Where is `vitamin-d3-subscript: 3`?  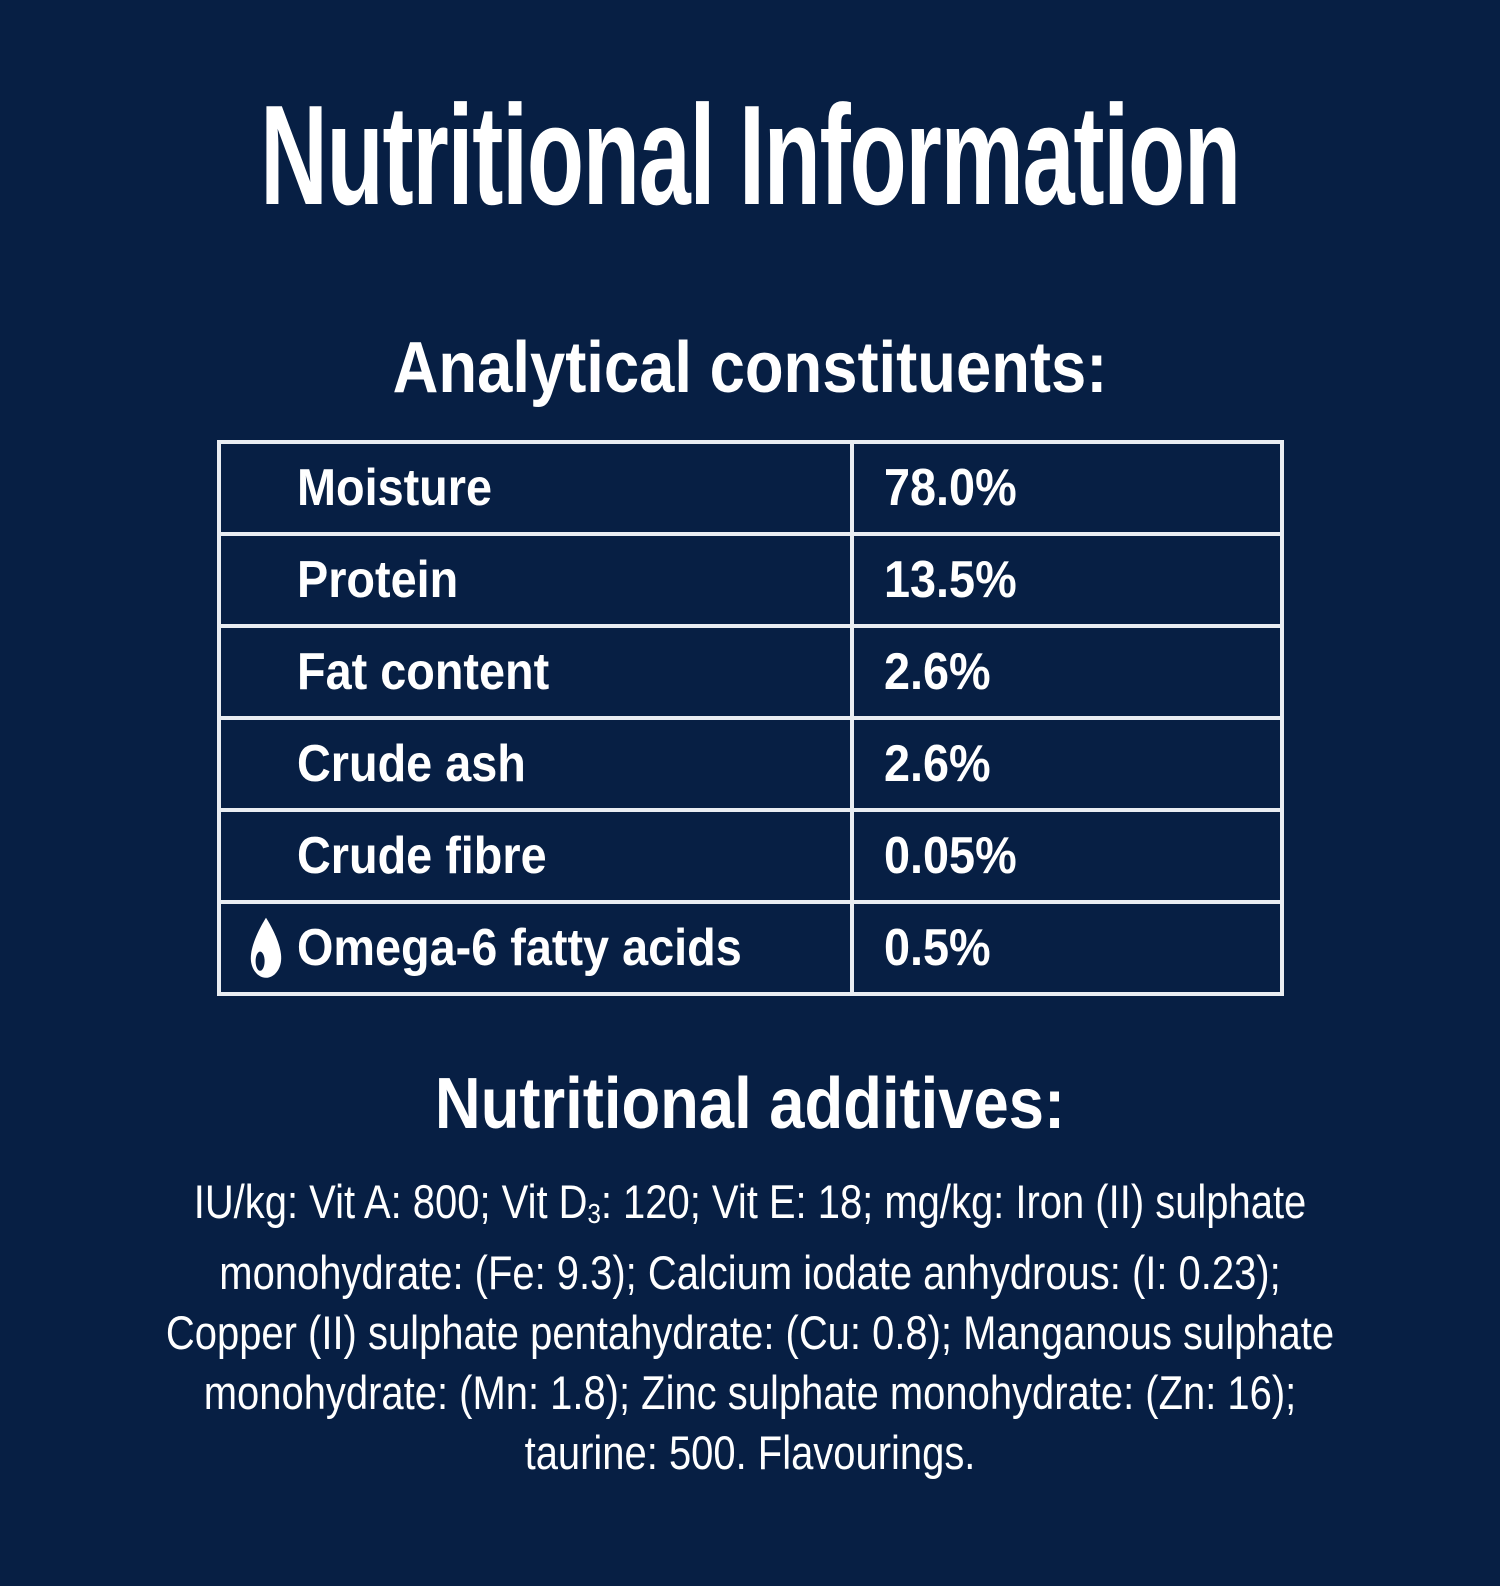 vitamin-d3-subscript: 3 is located at coordinates (594, 1213).